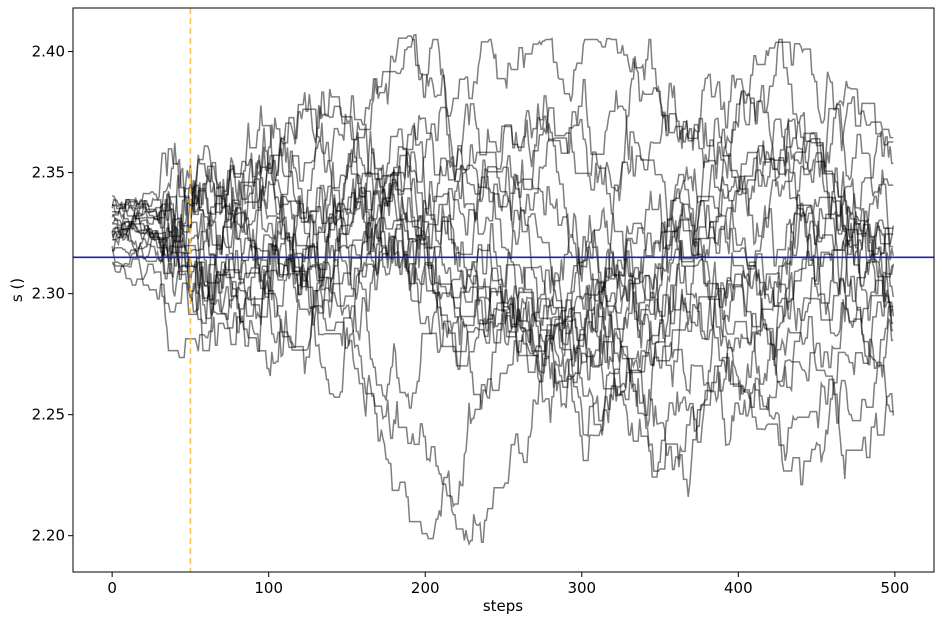  I want to click on y-tick-label: 2.25, so click(48, 415).